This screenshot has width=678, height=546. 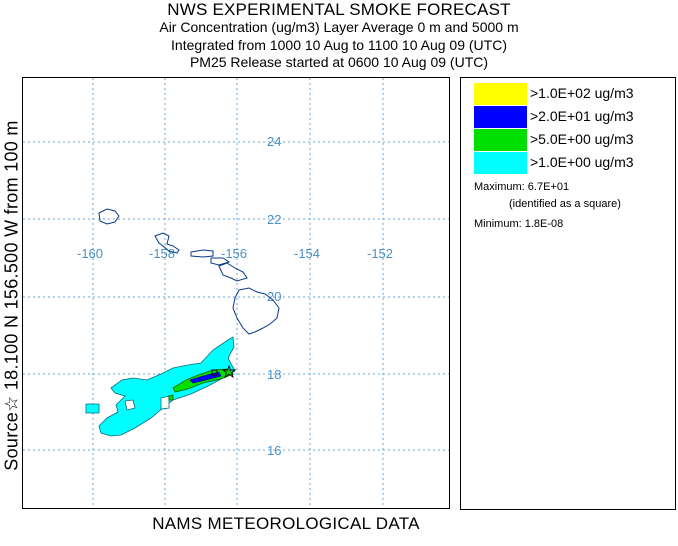 I want to click on island-hawaii, so click(x=256, y=311).